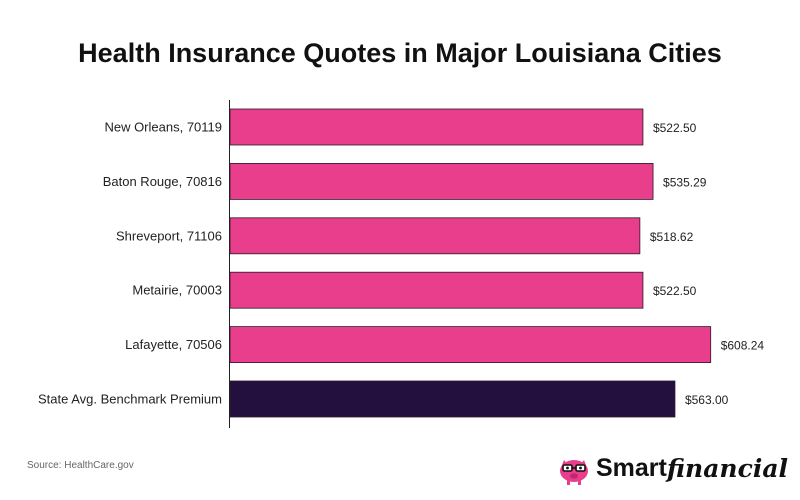 The height and width of the screenshot is (500, 800). I want to click on category-label-5: State Avg. Benchmark Premium, so click(130, 399).